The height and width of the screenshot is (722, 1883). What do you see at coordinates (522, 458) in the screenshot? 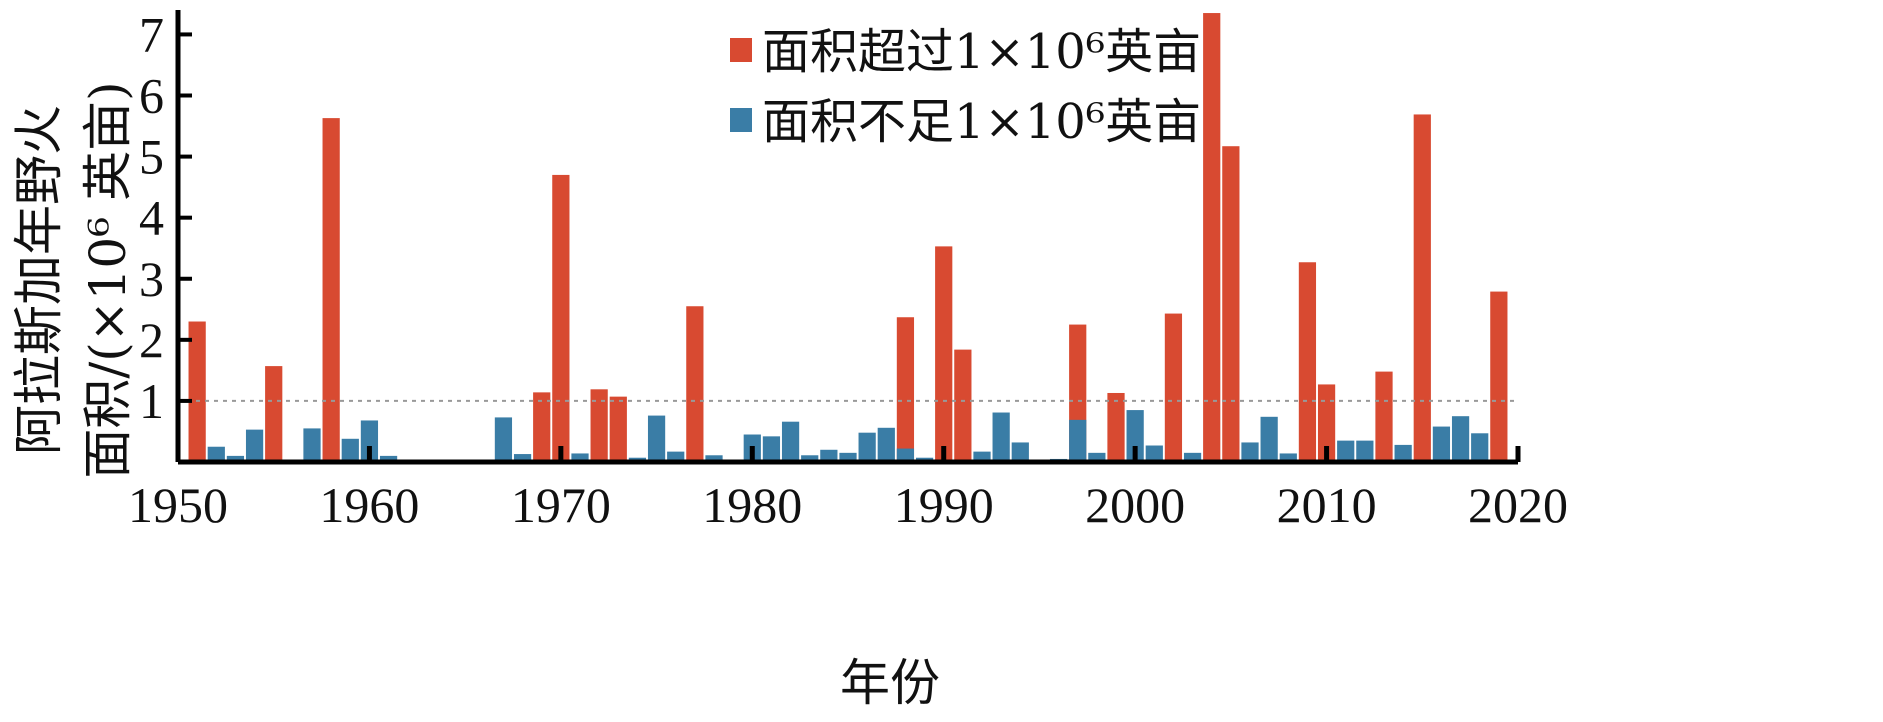
I see `bar-under-1968` at bounding box center [522, 458].